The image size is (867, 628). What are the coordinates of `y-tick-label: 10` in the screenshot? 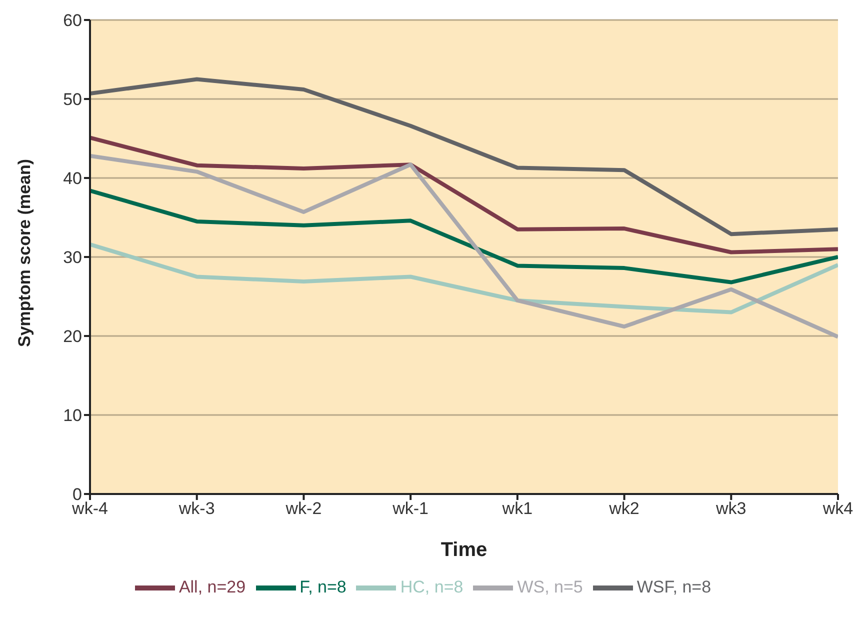 It's located at (72, 416).